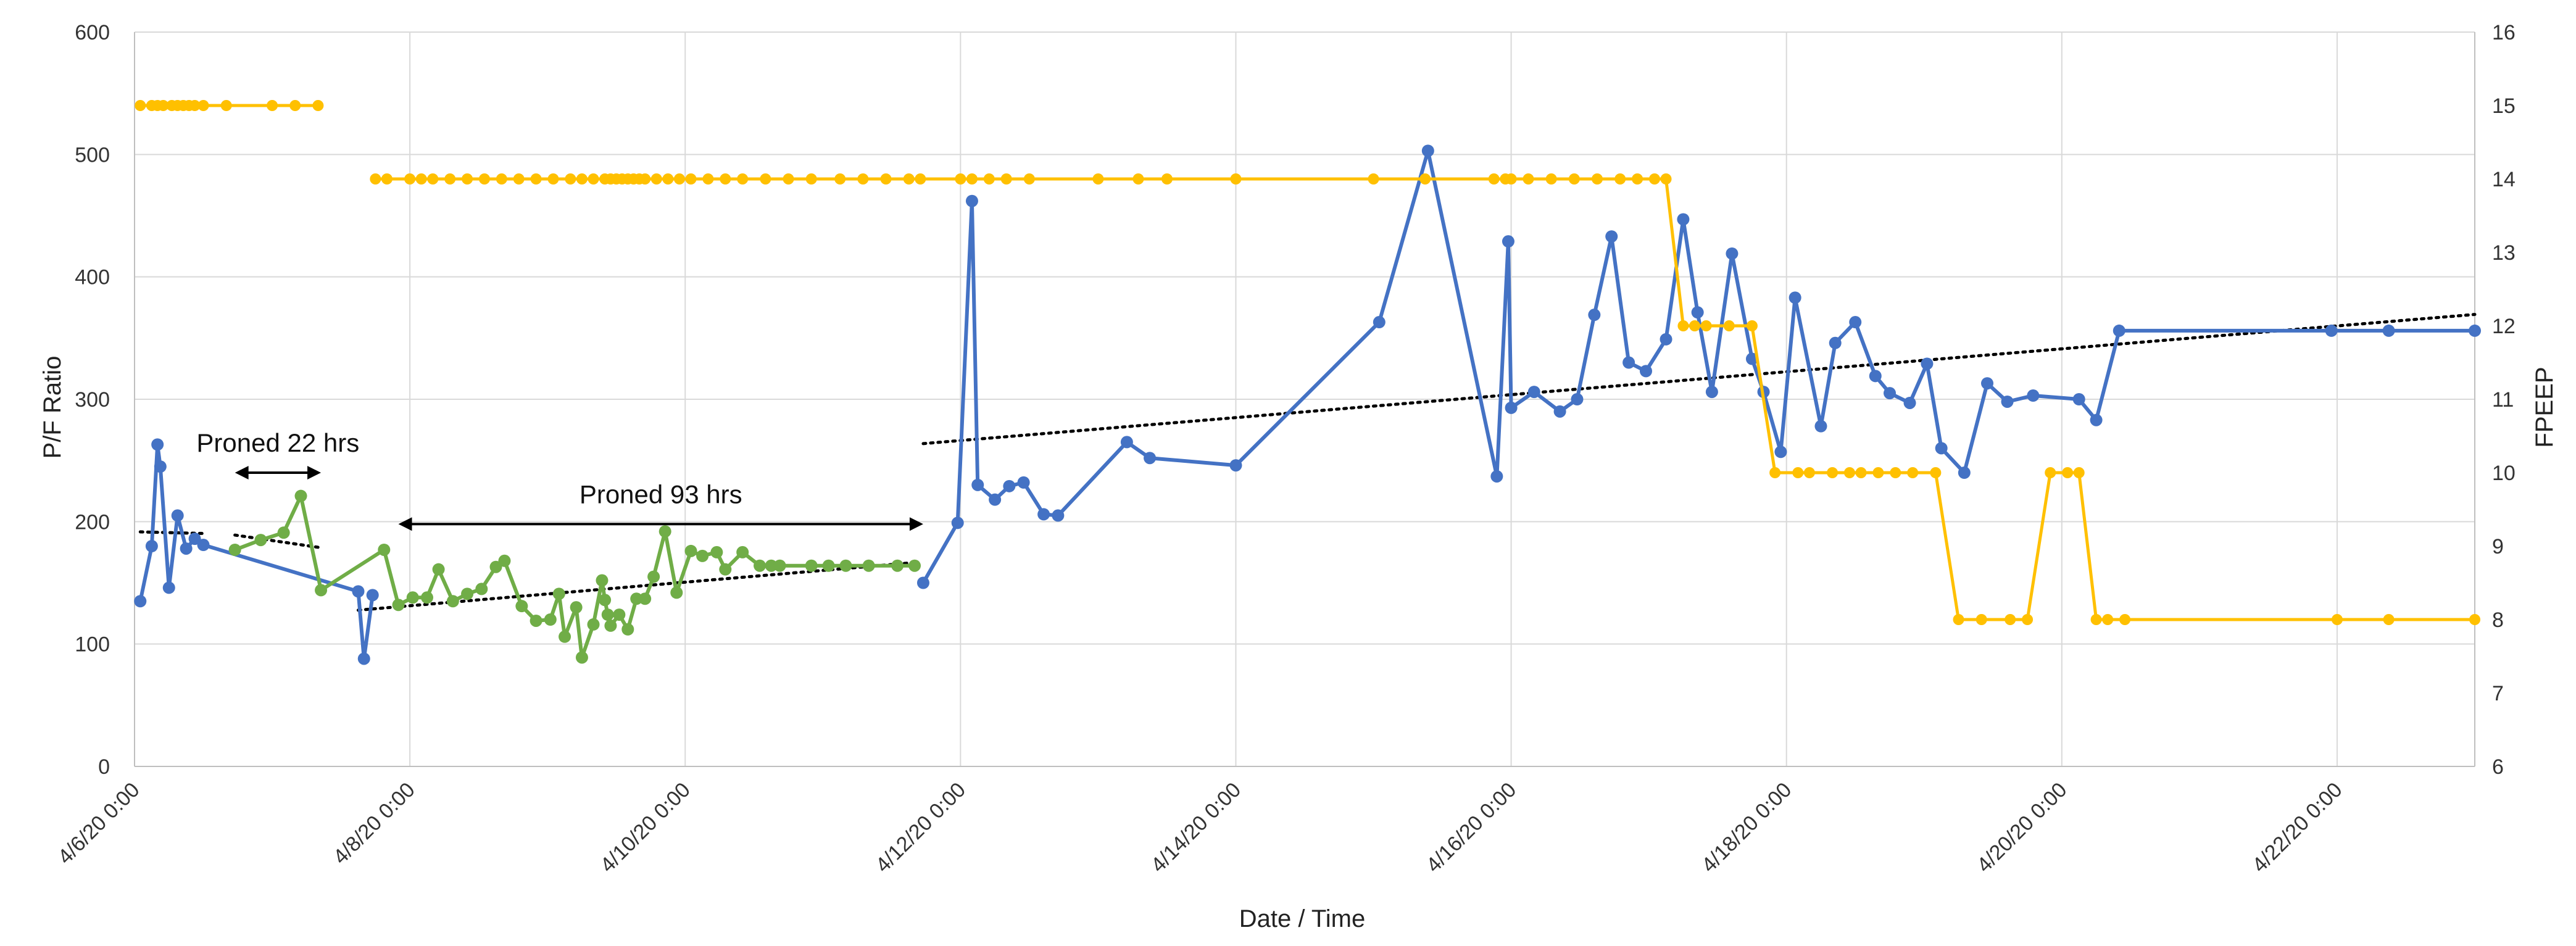 This screenshot has height=946, width=2576. What do you see at coordinates (92, 277) in the screenshot?
I see `y-tick-label: 400` at bounding box center [92, 277].